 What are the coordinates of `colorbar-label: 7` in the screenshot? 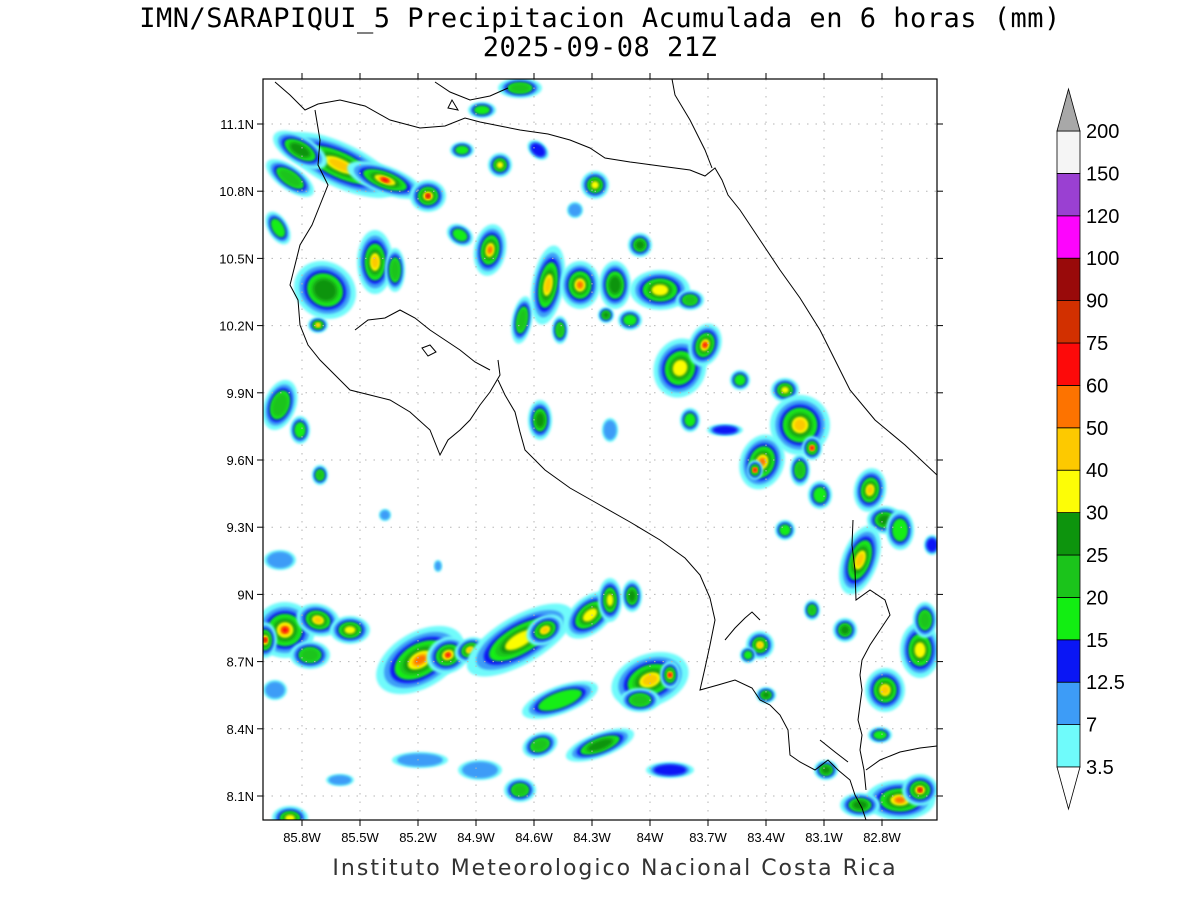 It's located at (1091, 726).